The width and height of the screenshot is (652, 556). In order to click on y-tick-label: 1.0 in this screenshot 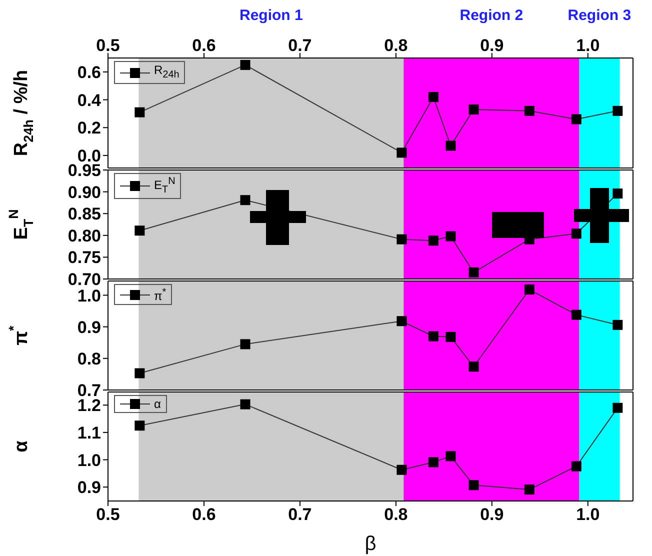, I will do `click(89, 460)`.